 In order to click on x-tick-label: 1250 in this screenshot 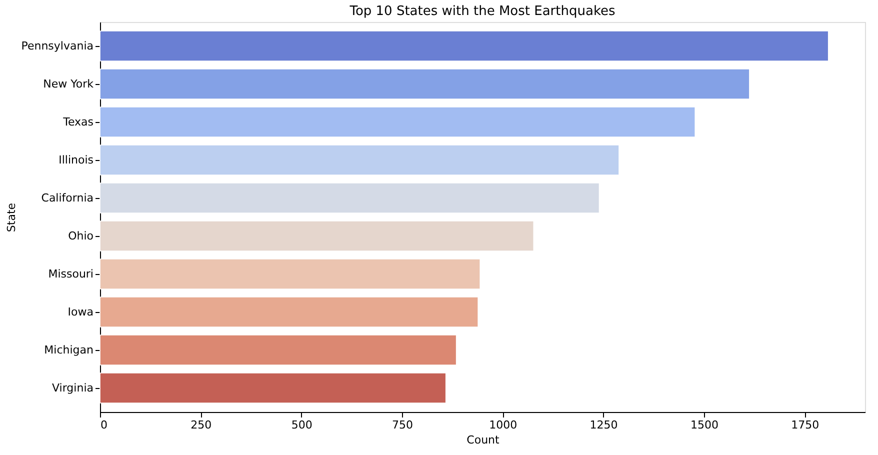, I will do `click(604, 425)`.